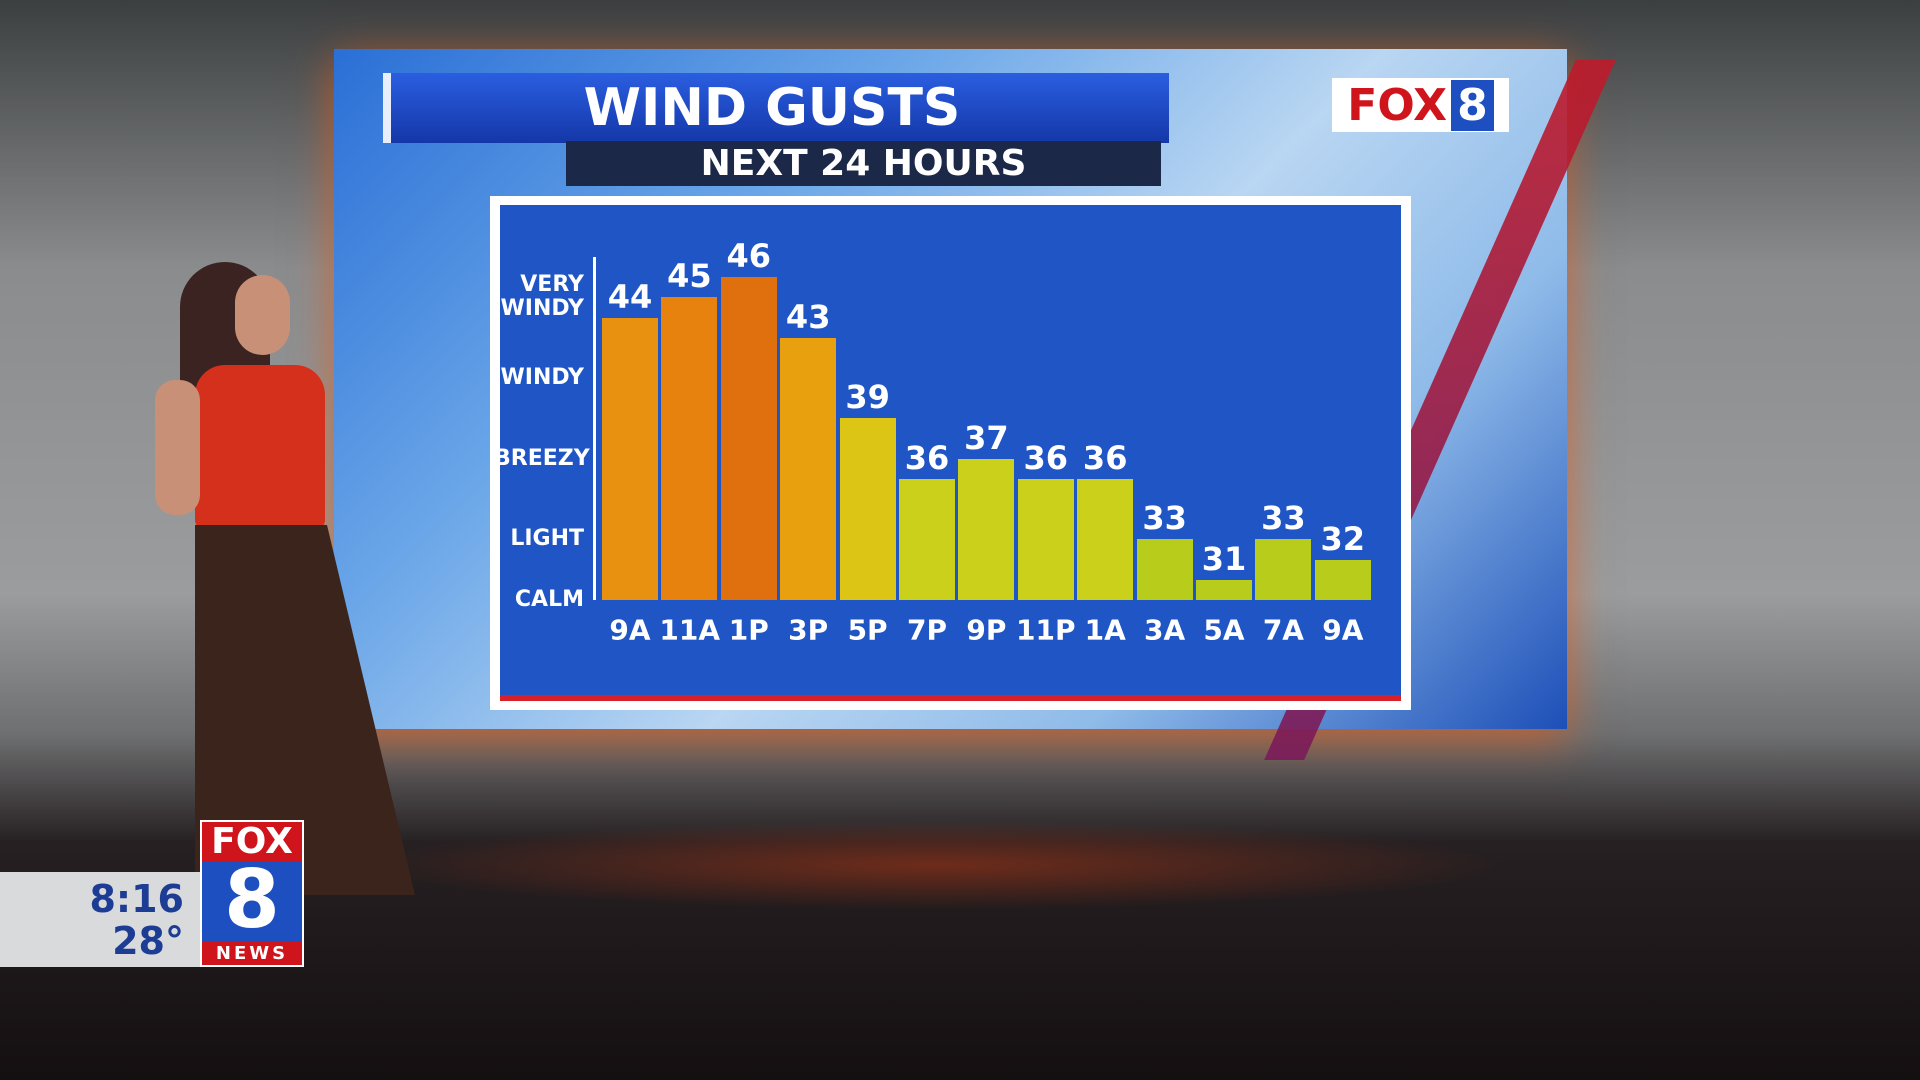 The image size is (1920, 1080). Describe the element at coordinates (986, 437) in the screenshot. I see `value-label: 37` at that location.